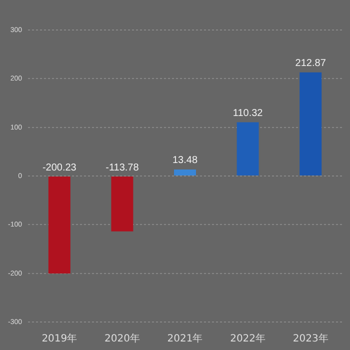 The height and width of the screenshot is (350, 350). I want to click on data-label: 212.87, so click(310, 64).